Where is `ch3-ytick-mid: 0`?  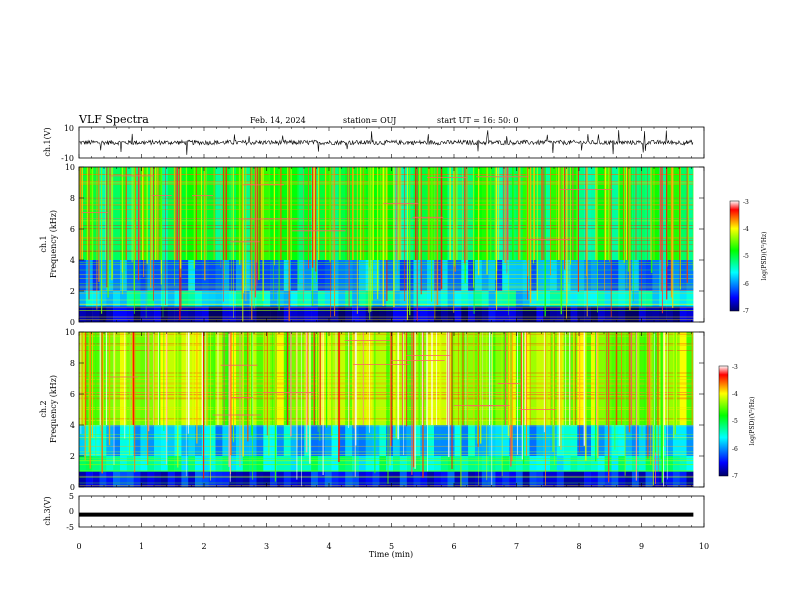 ch3-ytick-mid: 0 is located at coordinates (71, 511).